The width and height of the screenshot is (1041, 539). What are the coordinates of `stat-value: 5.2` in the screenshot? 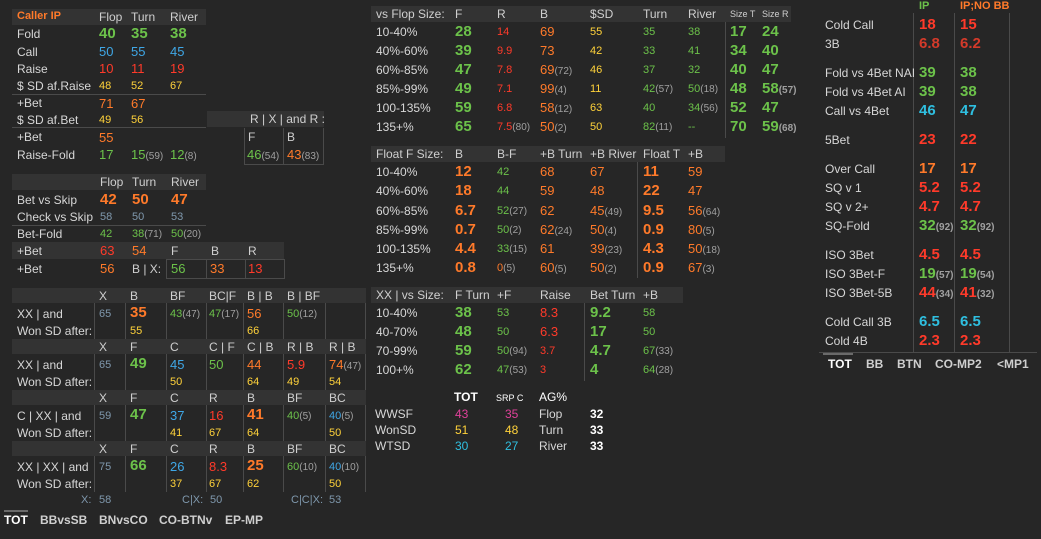 It's located at (970, 187).